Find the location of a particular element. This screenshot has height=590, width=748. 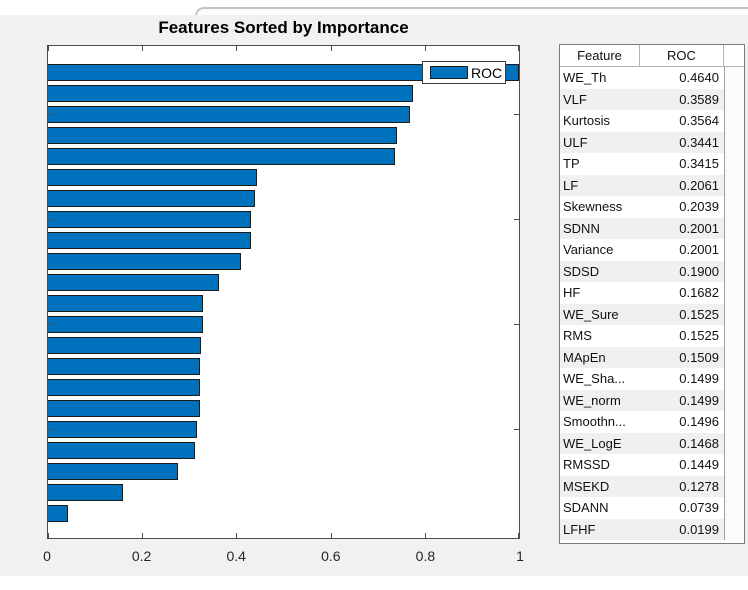

cell-roc-value: 0.2061 is located at coordinates (699, 185).